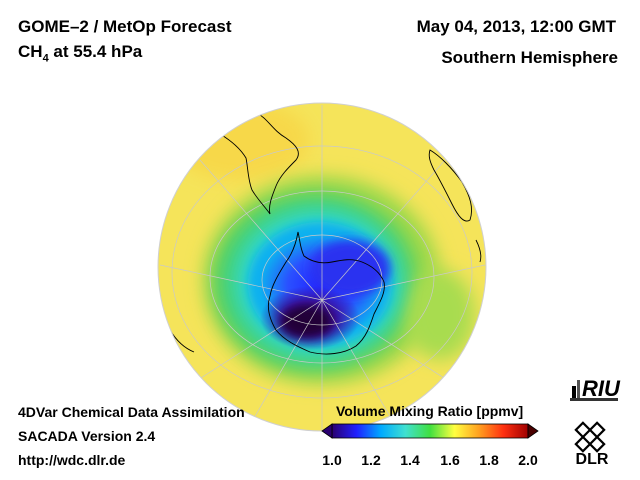 This screenshot has height=480, width=640. I want to click on field-dark-core, so click(306, 322).